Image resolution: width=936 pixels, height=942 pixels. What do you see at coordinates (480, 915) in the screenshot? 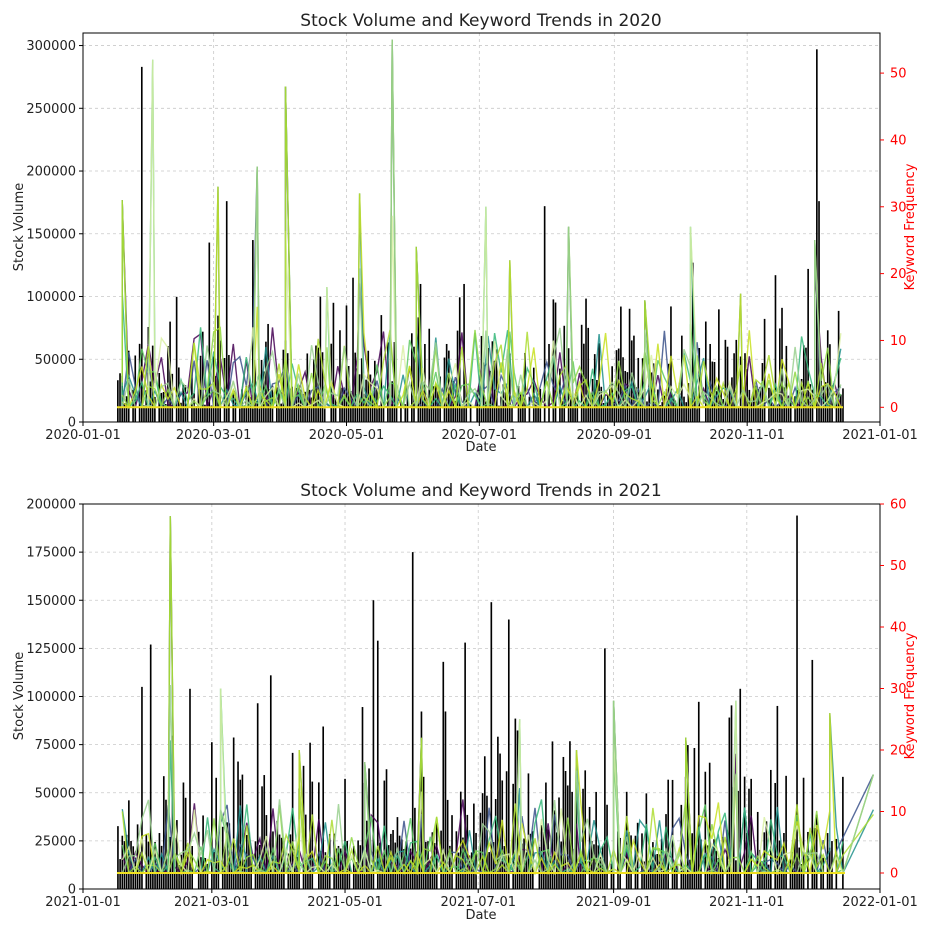
I see `x-axis-label: Date` at bounding box center [480, 915].